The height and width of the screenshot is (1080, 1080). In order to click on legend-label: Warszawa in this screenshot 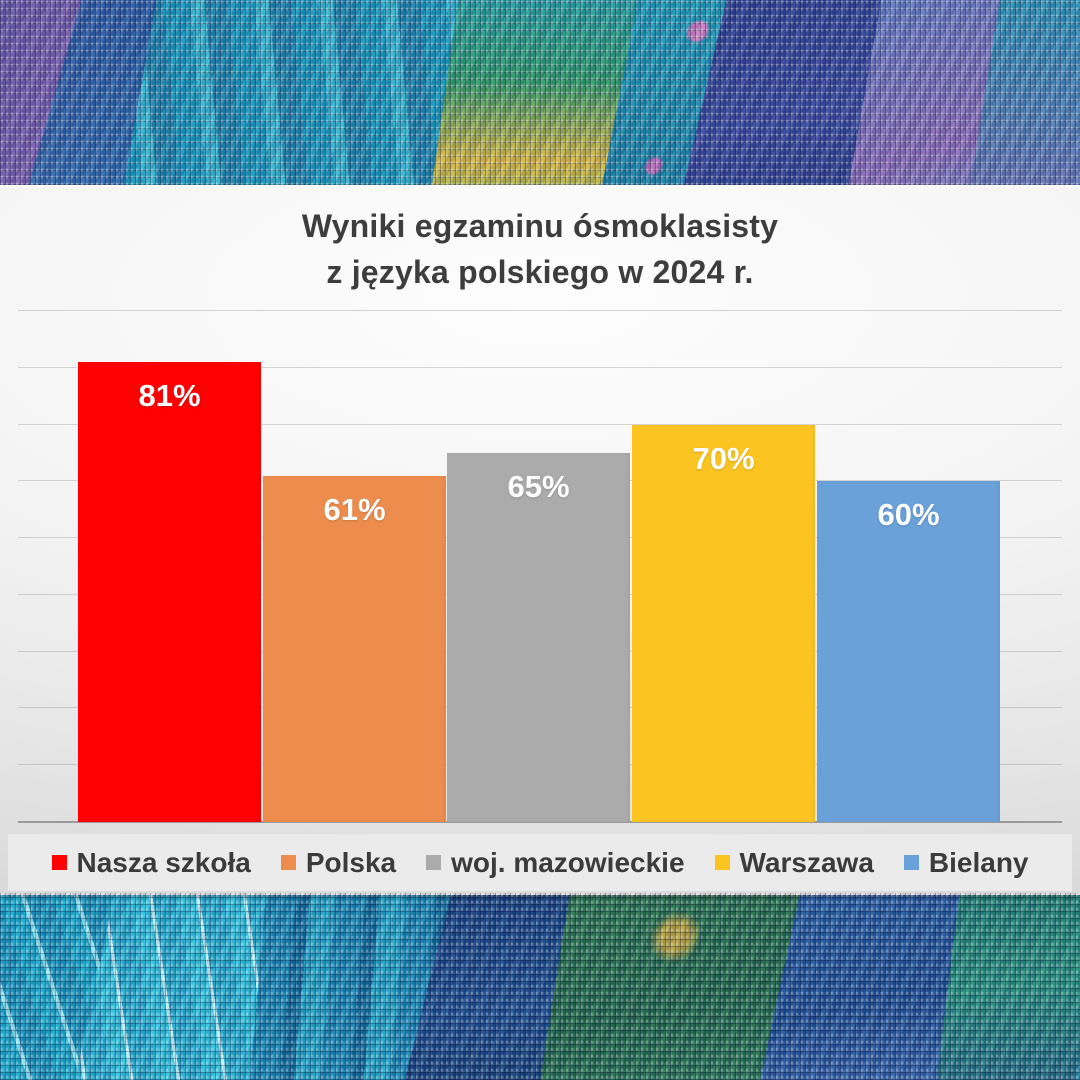, I will do `click(806, 862)`.